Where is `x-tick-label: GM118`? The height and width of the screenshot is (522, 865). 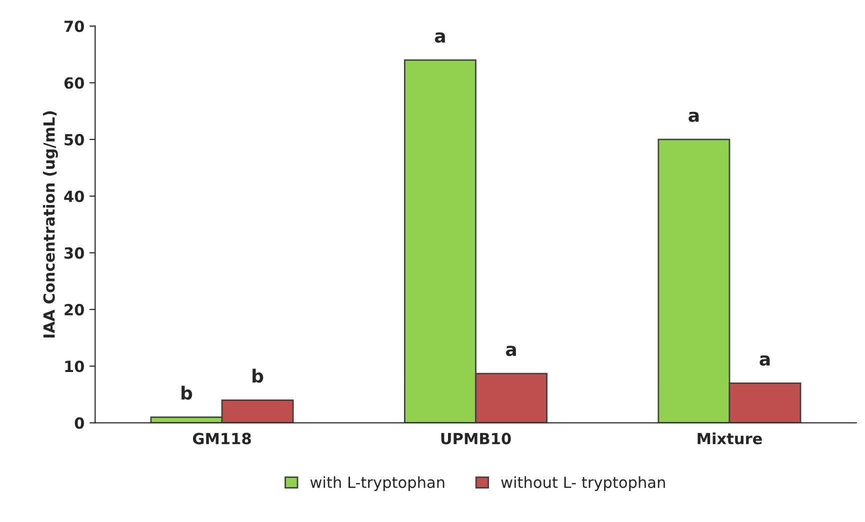
x-tick-label: GM118 is located at coordinates (221, 438).